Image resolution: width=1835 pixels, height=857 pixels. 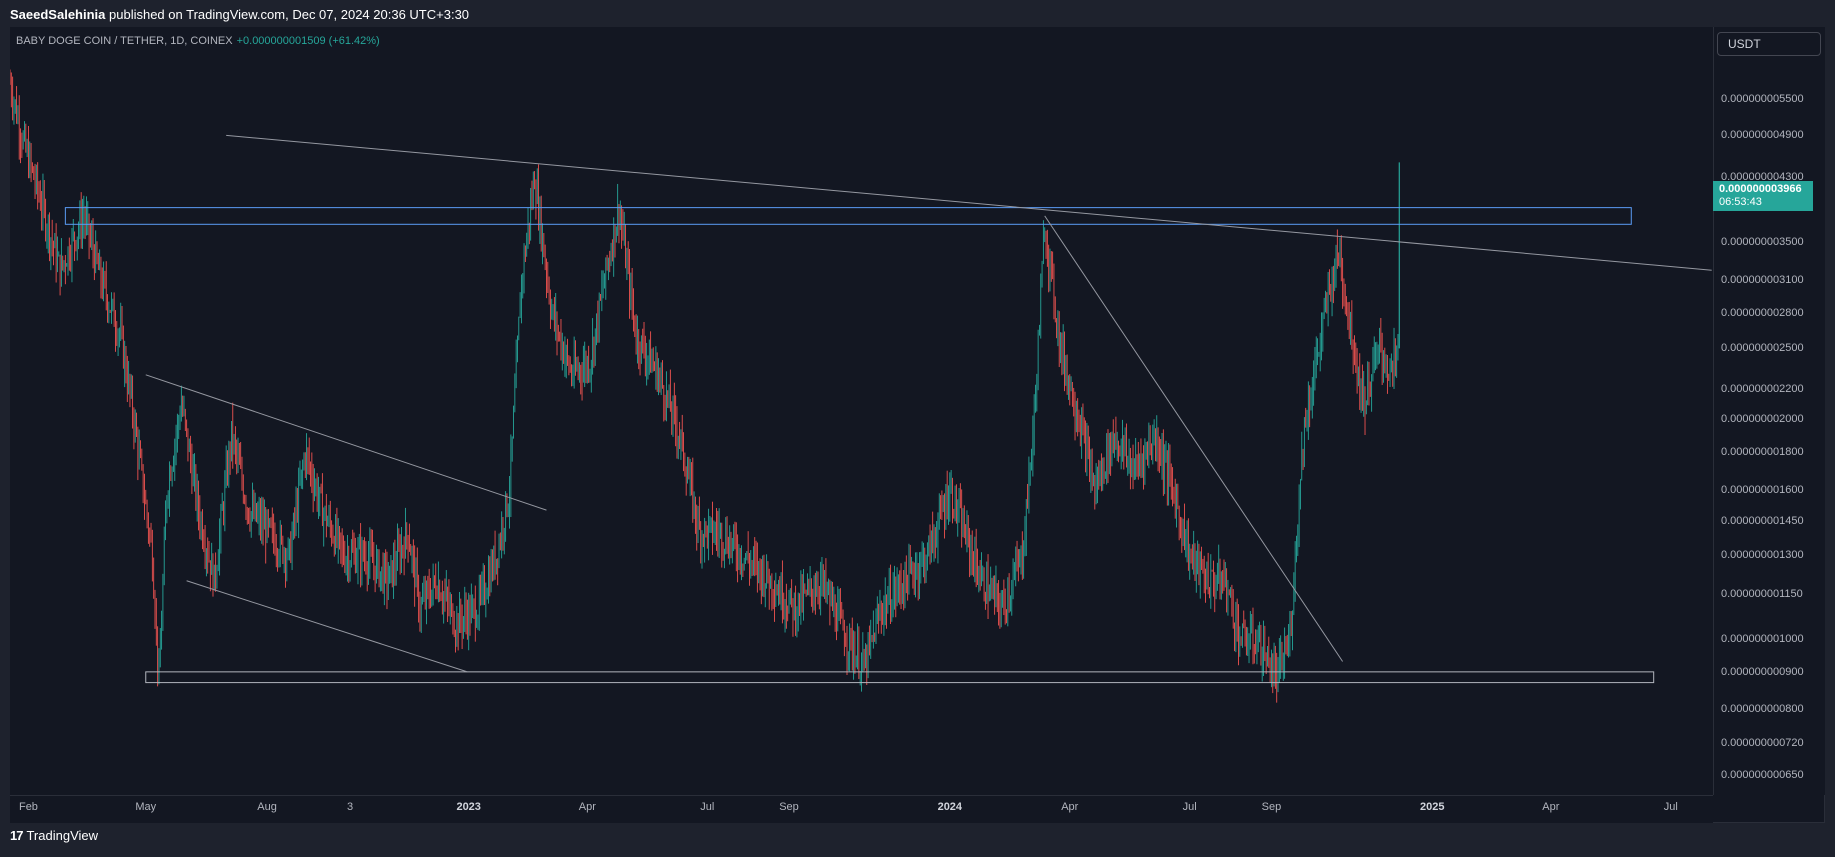 What do you see at coordinates (1762, 241) in the screenshot?
I see `price-tick-label: 0.000000003500` at bounding box center [1762, 241].